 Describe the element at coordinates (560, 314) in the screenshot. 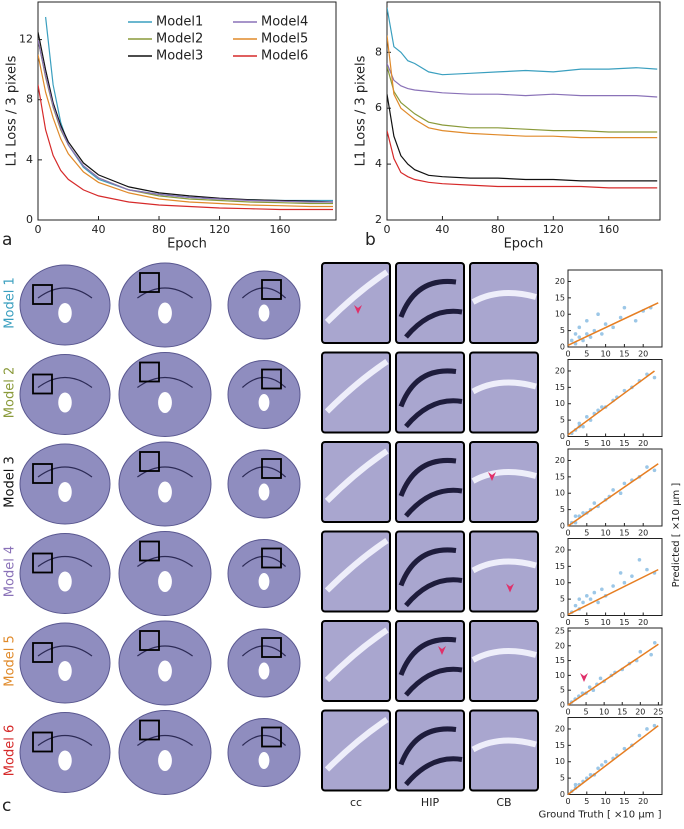

I see `y-tick-label: 10` at that location.